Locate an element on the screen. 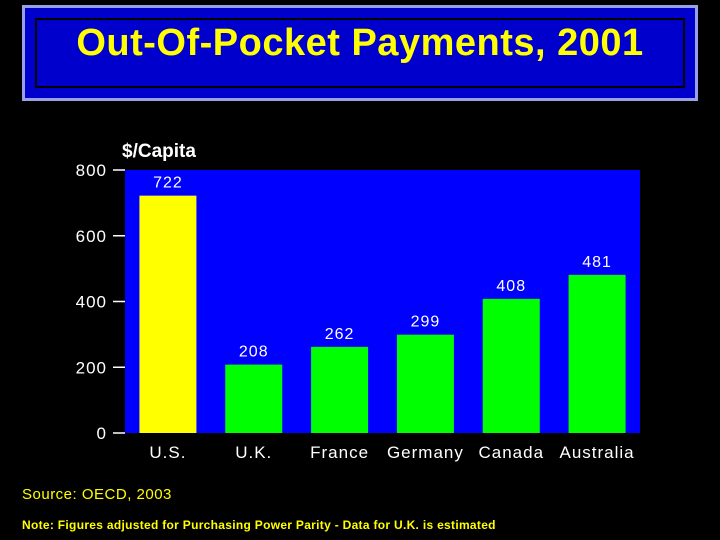 This screenshot has height=540, width=720. page-title: Out-Of-Pocket Payments, 2001 is located at coordinates (360, 43).